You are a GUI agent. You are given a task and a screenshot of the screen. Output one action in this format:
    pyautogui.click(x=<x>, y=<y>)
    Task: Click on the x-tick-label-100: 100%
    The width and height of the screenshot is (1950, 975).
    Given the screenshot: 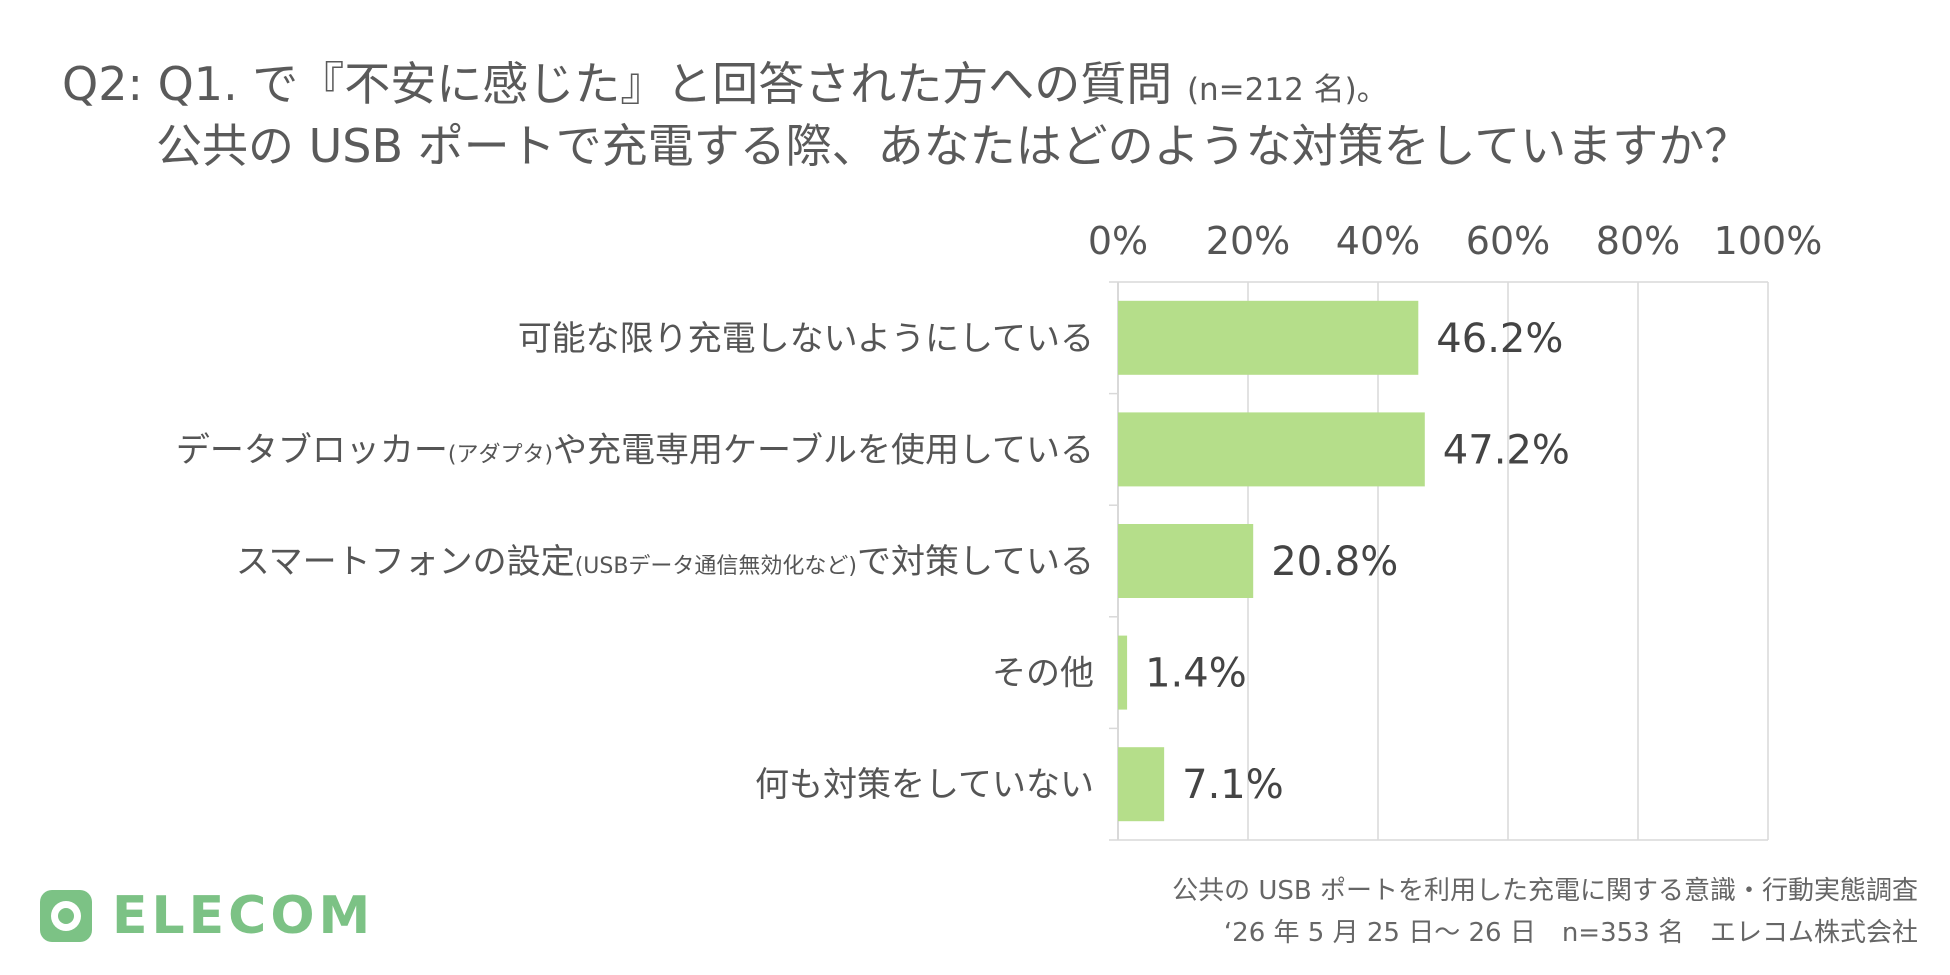 What is the action you would take?
    pyautogui.click(x=1768, y=241)
    